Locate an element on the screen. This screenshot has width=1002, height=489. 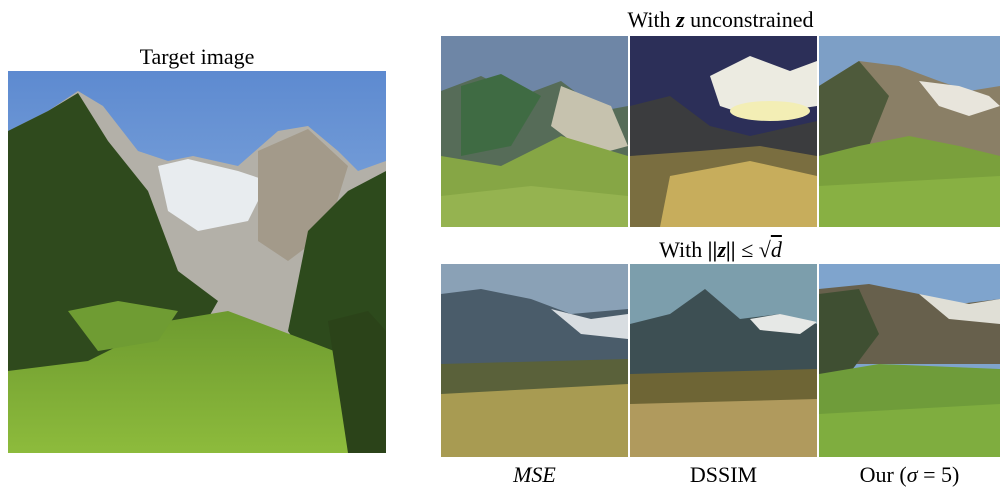
constrained-title: With ||z|| ≤ √d is located at coordinates (720, 250).